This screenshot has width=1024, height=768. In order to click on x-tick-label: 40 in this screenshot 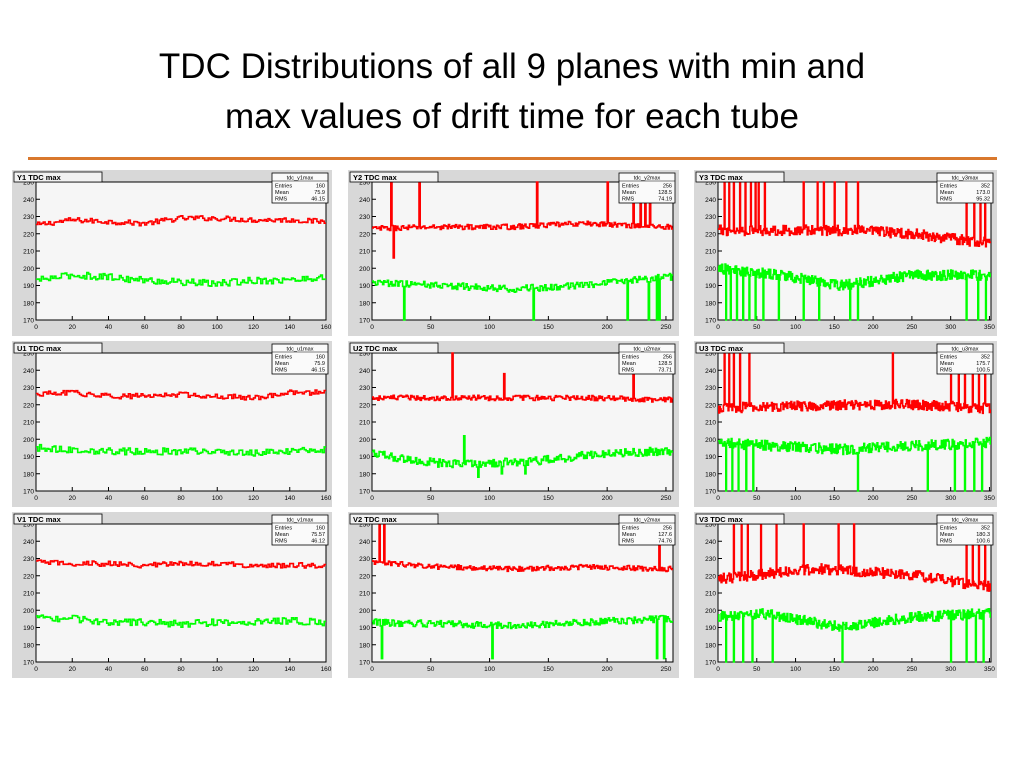, I will do `click(109, 498)`.